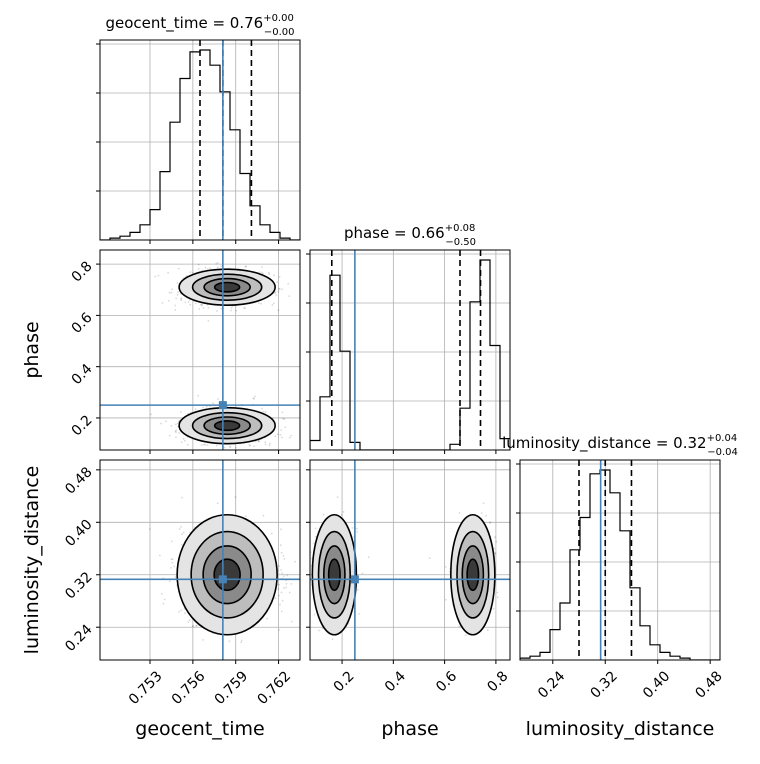 The image size is (760, 764). What do you see at coordinates (32, 349) in the screenshot?
I see `yaxis-label-phase: phase` at bounding box center [32, 349].